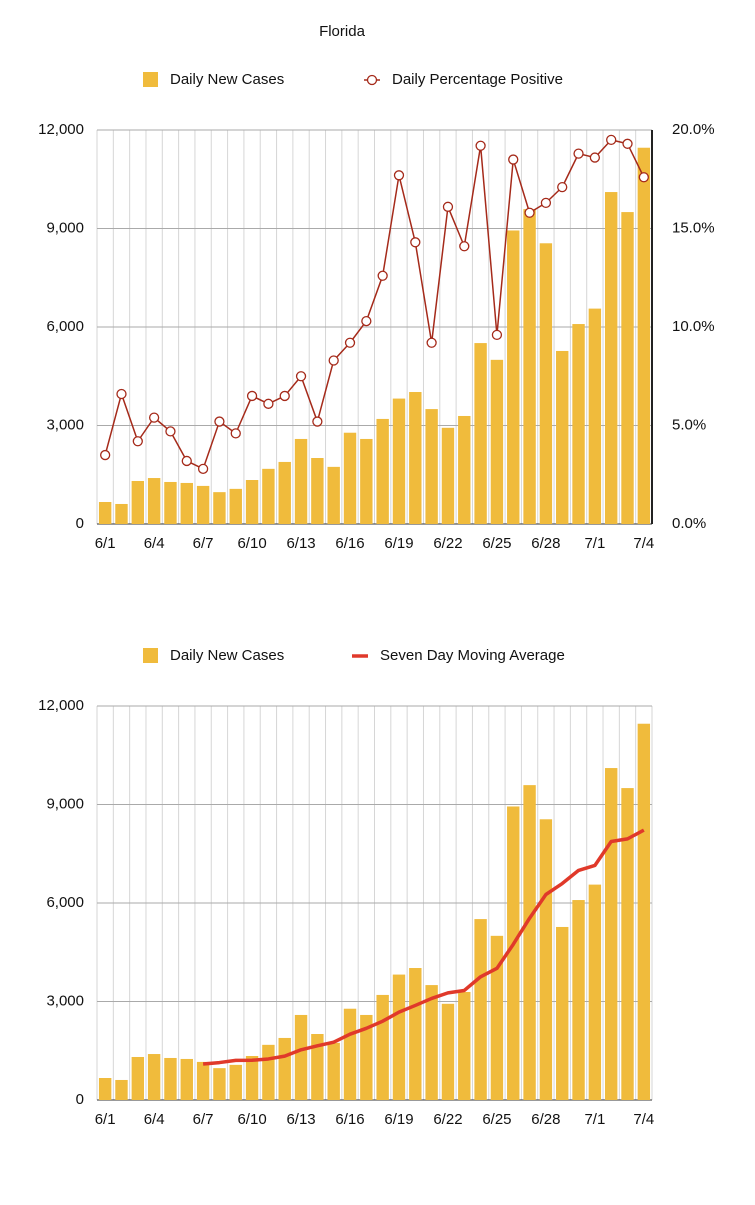  What do you see at coordinates (65, 803) in the screenshot?
I see `y-tick-label: 9,000` at bounding box center [65, 803].